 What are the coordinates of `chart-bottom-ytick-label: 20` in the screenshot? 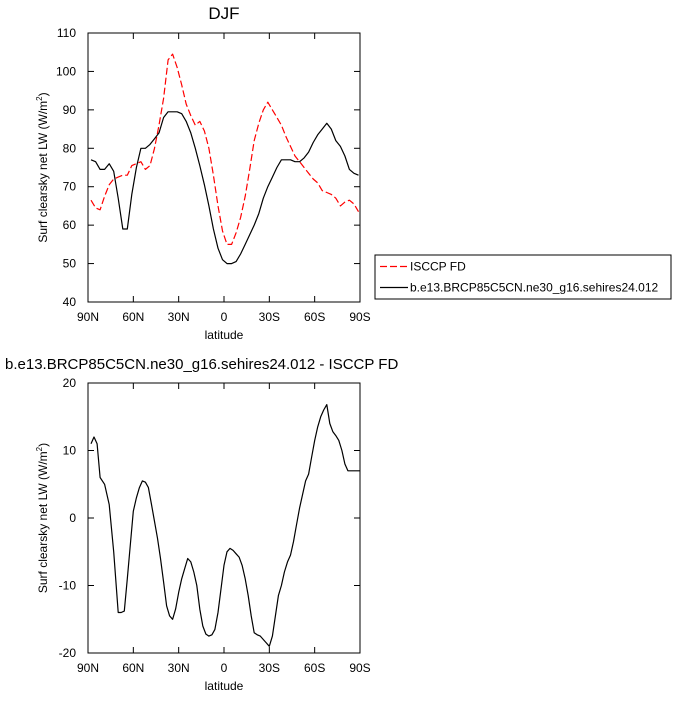 It's located at (70, 383).